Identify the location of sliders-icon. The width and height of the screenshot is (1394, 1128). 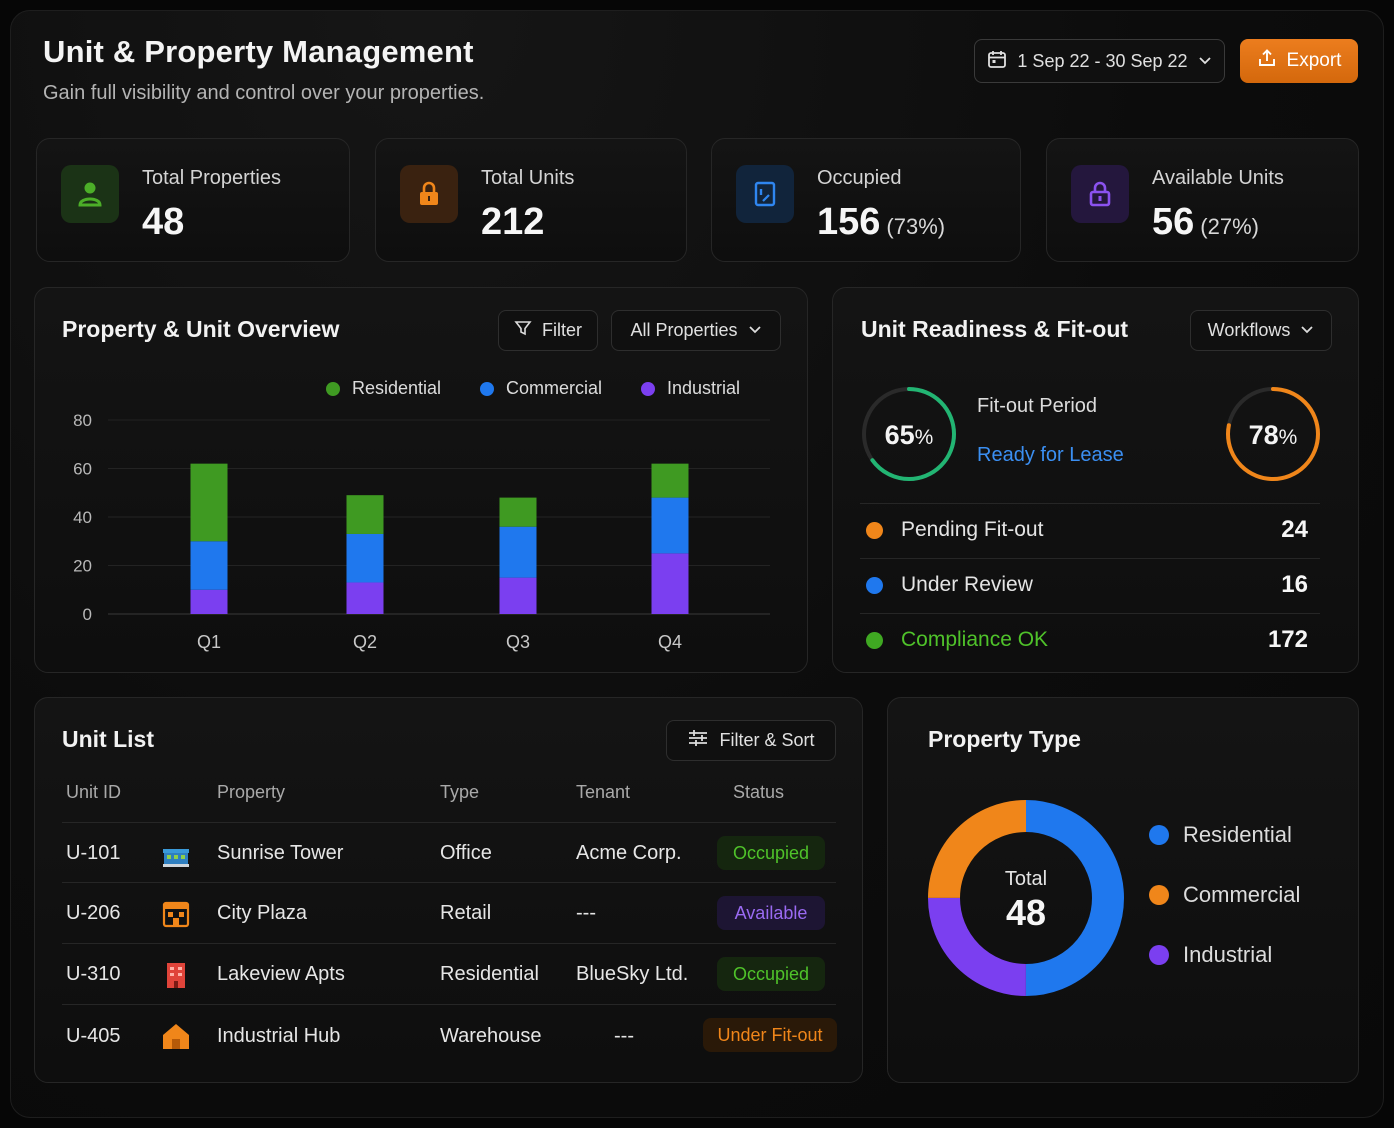
(698, 740).